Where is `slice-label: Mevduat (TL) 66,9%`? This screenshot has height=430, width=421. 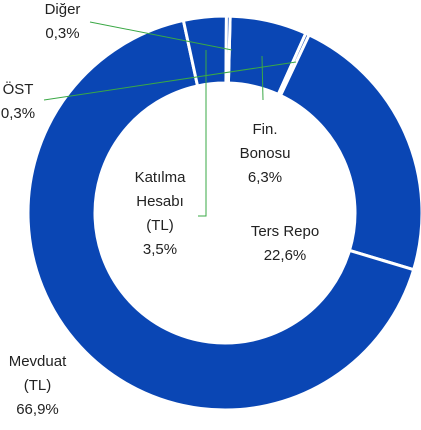
slice-label: Mevduat (TL) 66,9% is located at coordinates (37, 386).